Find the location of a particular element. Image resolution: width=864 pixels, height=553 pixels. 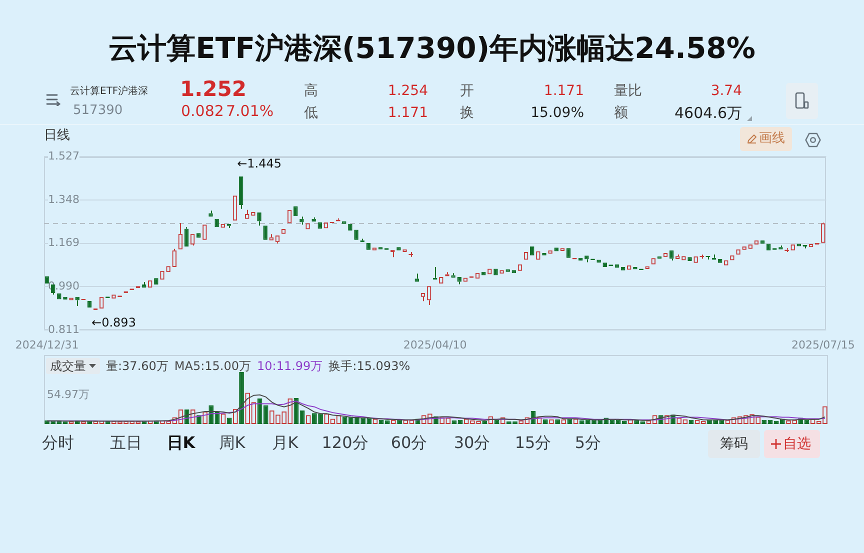

text: 周K is located at coordinates (232, 442).